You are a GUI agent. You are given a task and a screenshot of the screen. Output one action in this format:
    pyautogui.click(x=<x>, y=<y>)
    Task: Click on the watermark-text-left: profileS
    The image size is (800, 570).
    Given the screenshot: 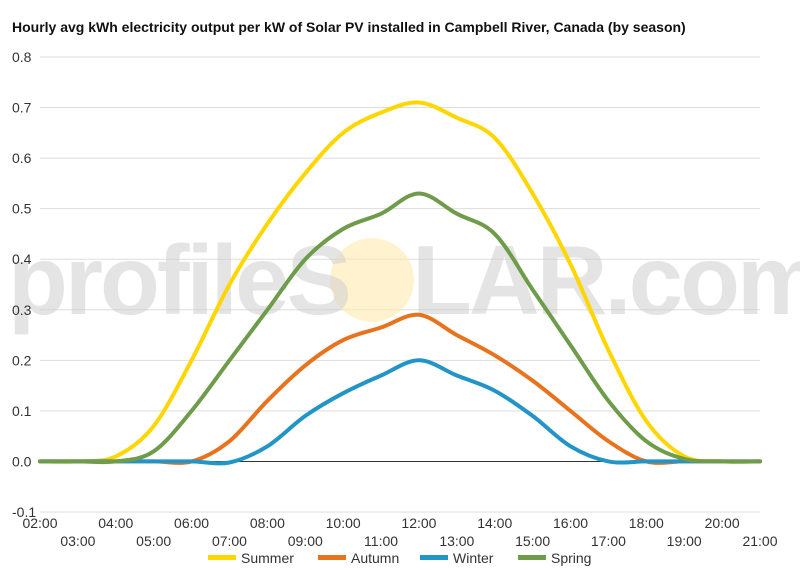 What is the action you would take?
    pyautogui.click(x=178, y=280)
    